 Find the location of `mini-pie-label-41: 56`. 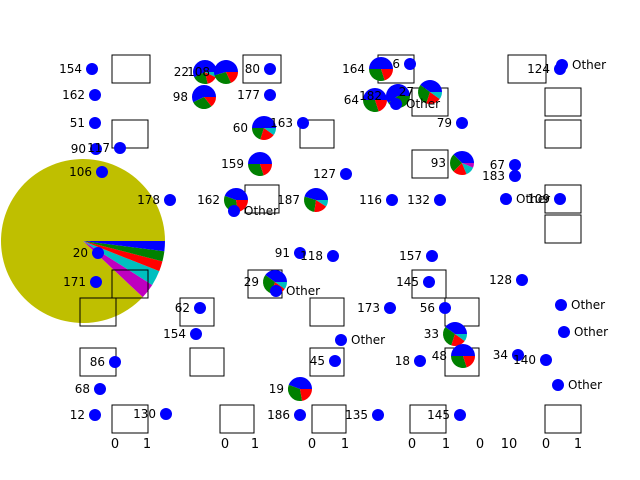

mini-pie-label-41: 56 is located at coordinates (427, 308).